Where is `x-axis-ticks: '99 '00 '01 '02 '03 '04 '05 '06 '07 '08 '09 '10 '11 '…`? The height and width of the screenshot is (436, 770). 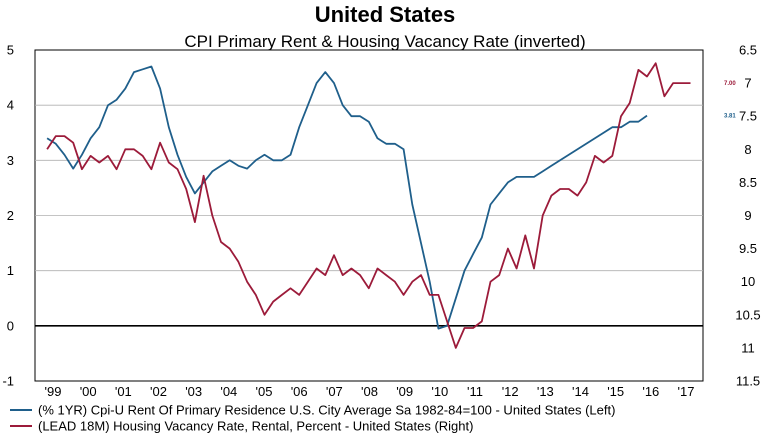 x-axis-ticks: '99 '00 '01 '02 '03 '04 '05 '06 '07 '08 '09 '10 '11 '… is located at coordinates (370, 391).